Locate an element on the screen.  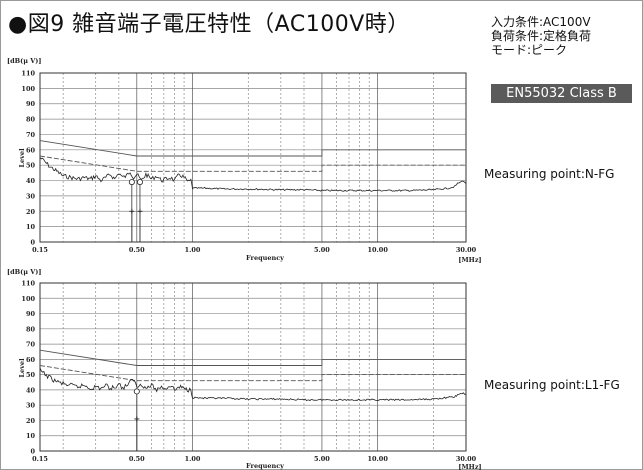
chart2-x-tick-label: 1.00 is located at coordinates (193, 459).